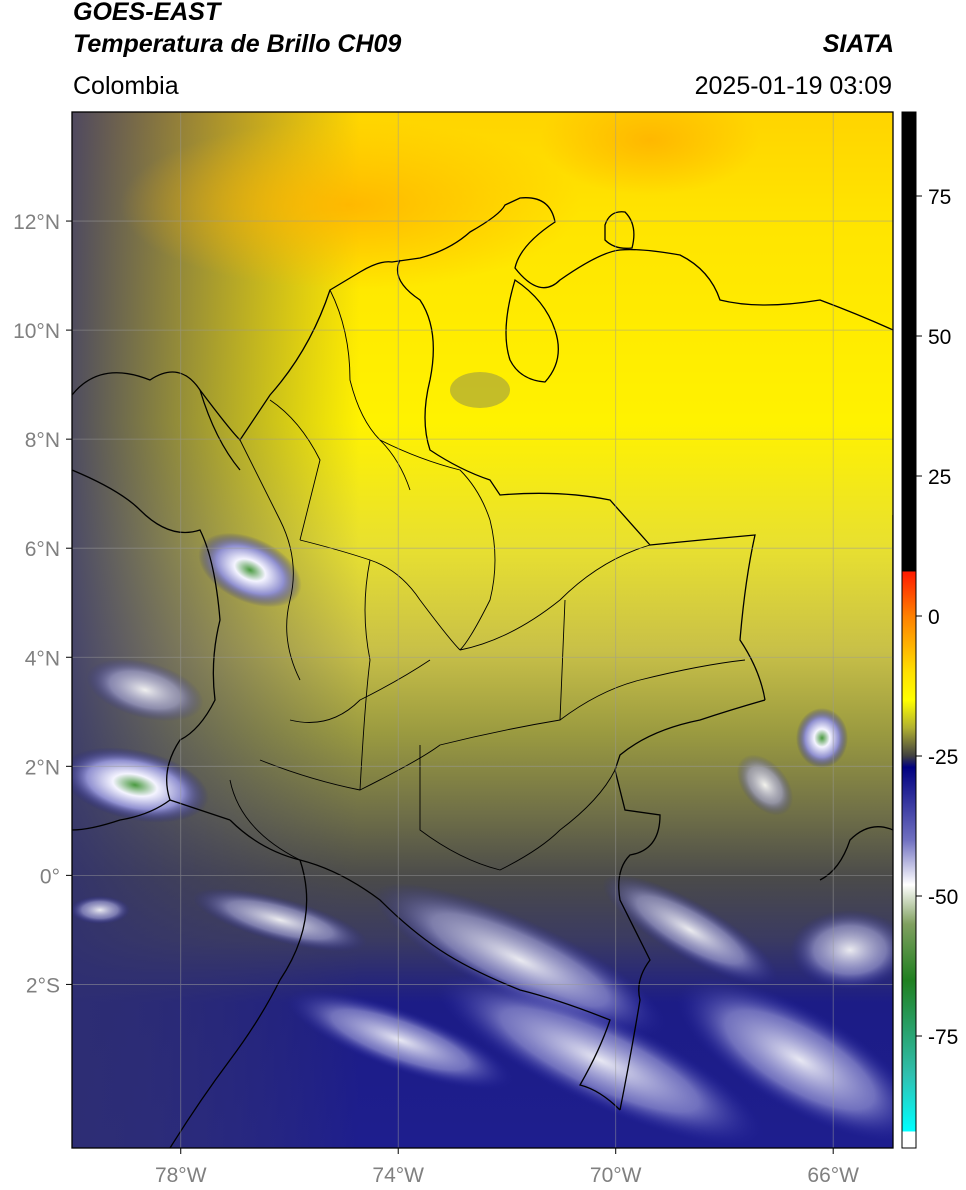 The height and width of the screenshot is (1190, 966). Describe the element at coordinates (42, 549) in the screenshot. I see `tick-label-lat-3: 6°N` at that location.